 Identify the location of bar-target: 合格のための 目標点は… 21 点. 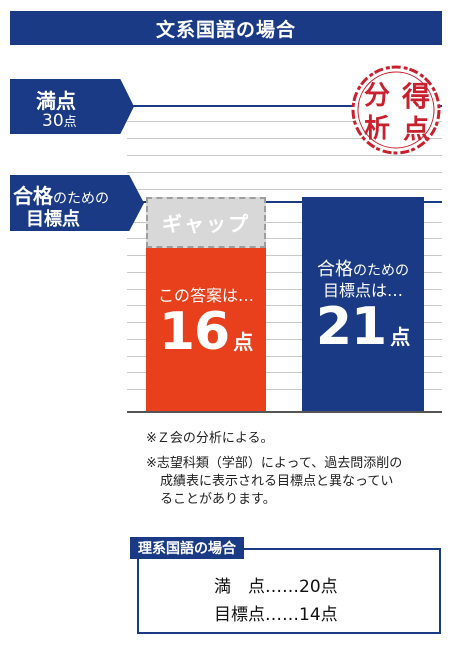
(363, 303).